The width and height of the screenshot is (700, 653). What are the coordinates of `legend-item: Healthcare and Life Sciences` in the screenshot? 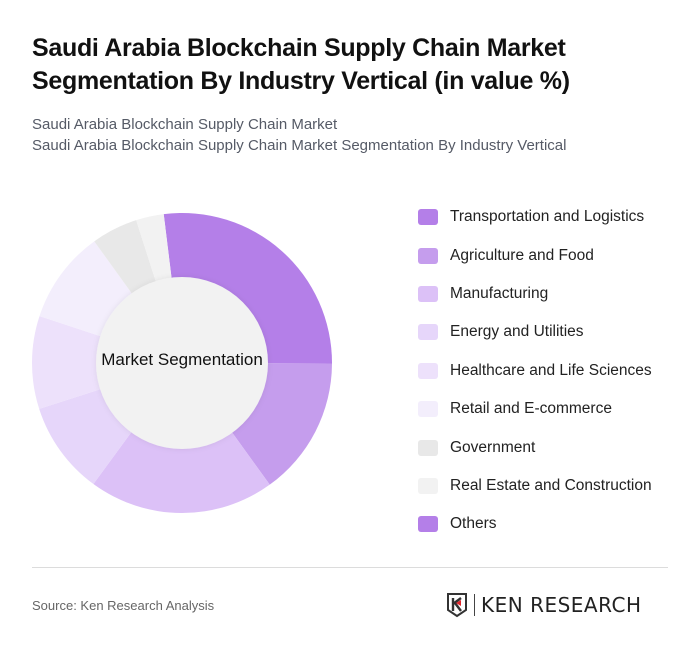 It's located at (535, 371).